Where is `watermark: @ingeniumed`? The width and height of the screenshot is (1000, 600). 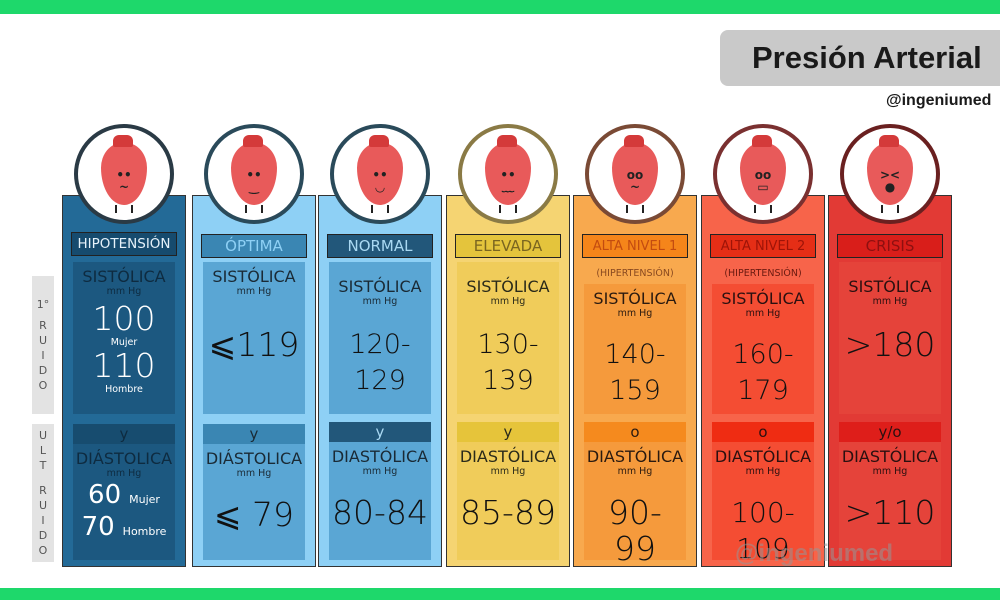
watermark: @ingeniumed is located at coordinates (814, 553).